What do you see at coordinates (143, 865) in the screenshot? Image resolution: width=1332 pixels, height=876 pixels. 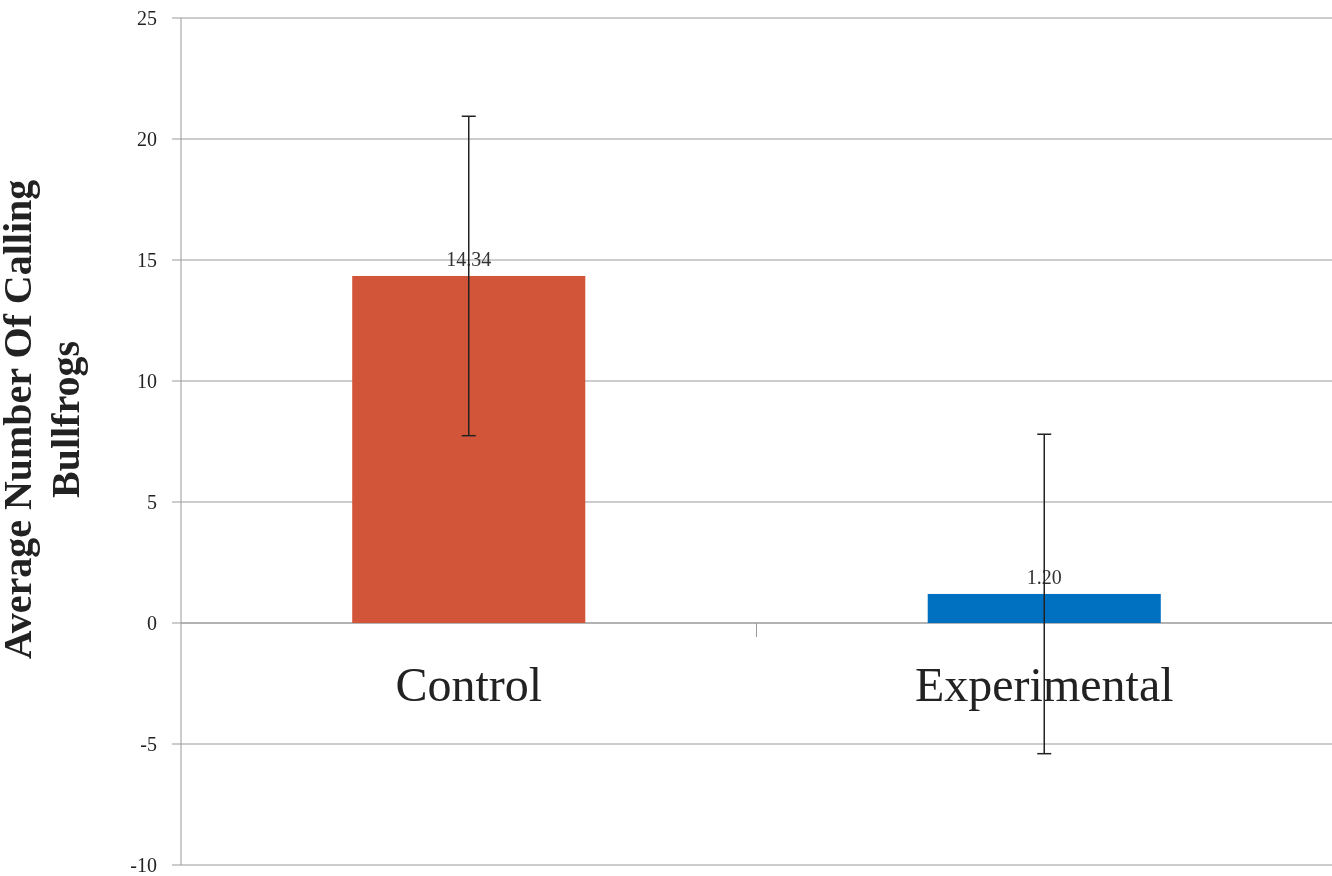 I see `y-tick-label: -10` at bounding box center [143, 865].